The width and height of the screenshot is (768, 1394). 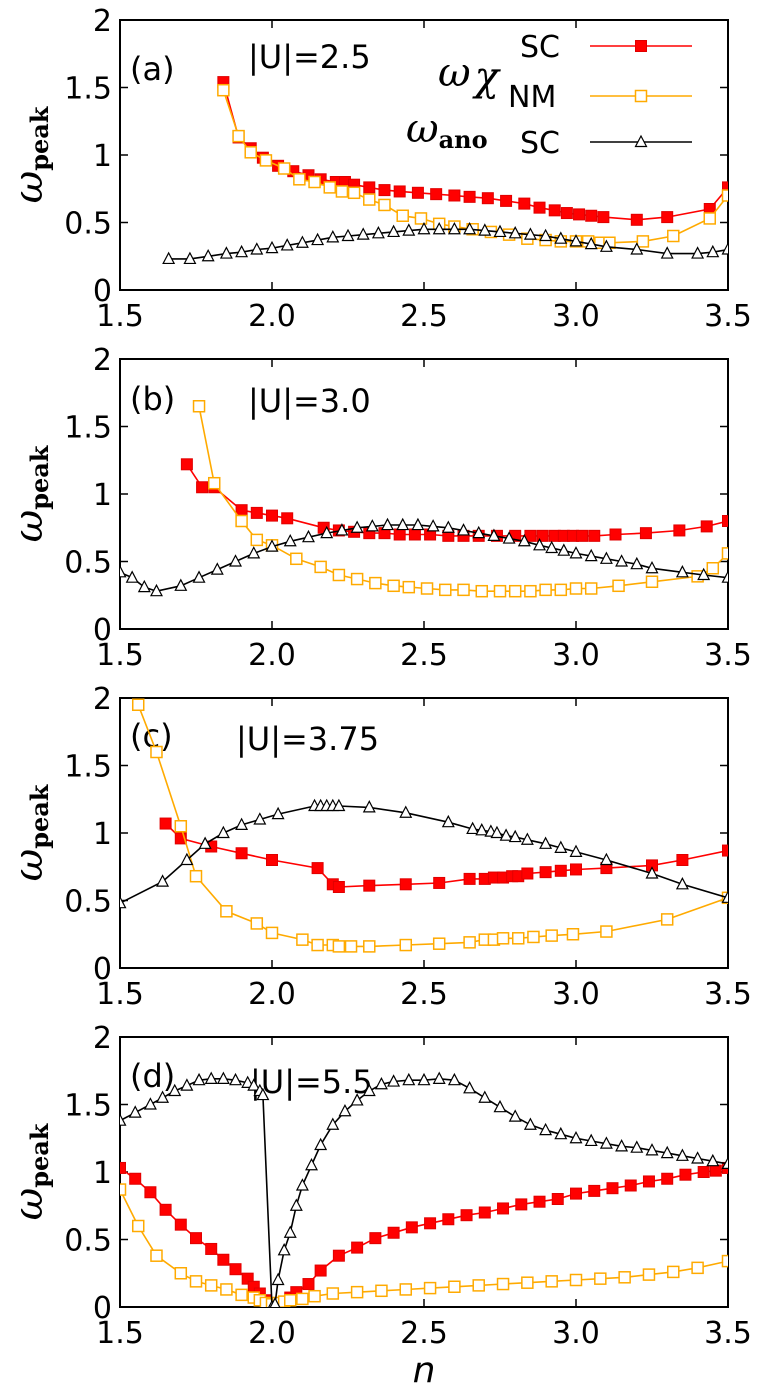 I want to click on y-tick-label: 0.5, so click(x=88, y=563).